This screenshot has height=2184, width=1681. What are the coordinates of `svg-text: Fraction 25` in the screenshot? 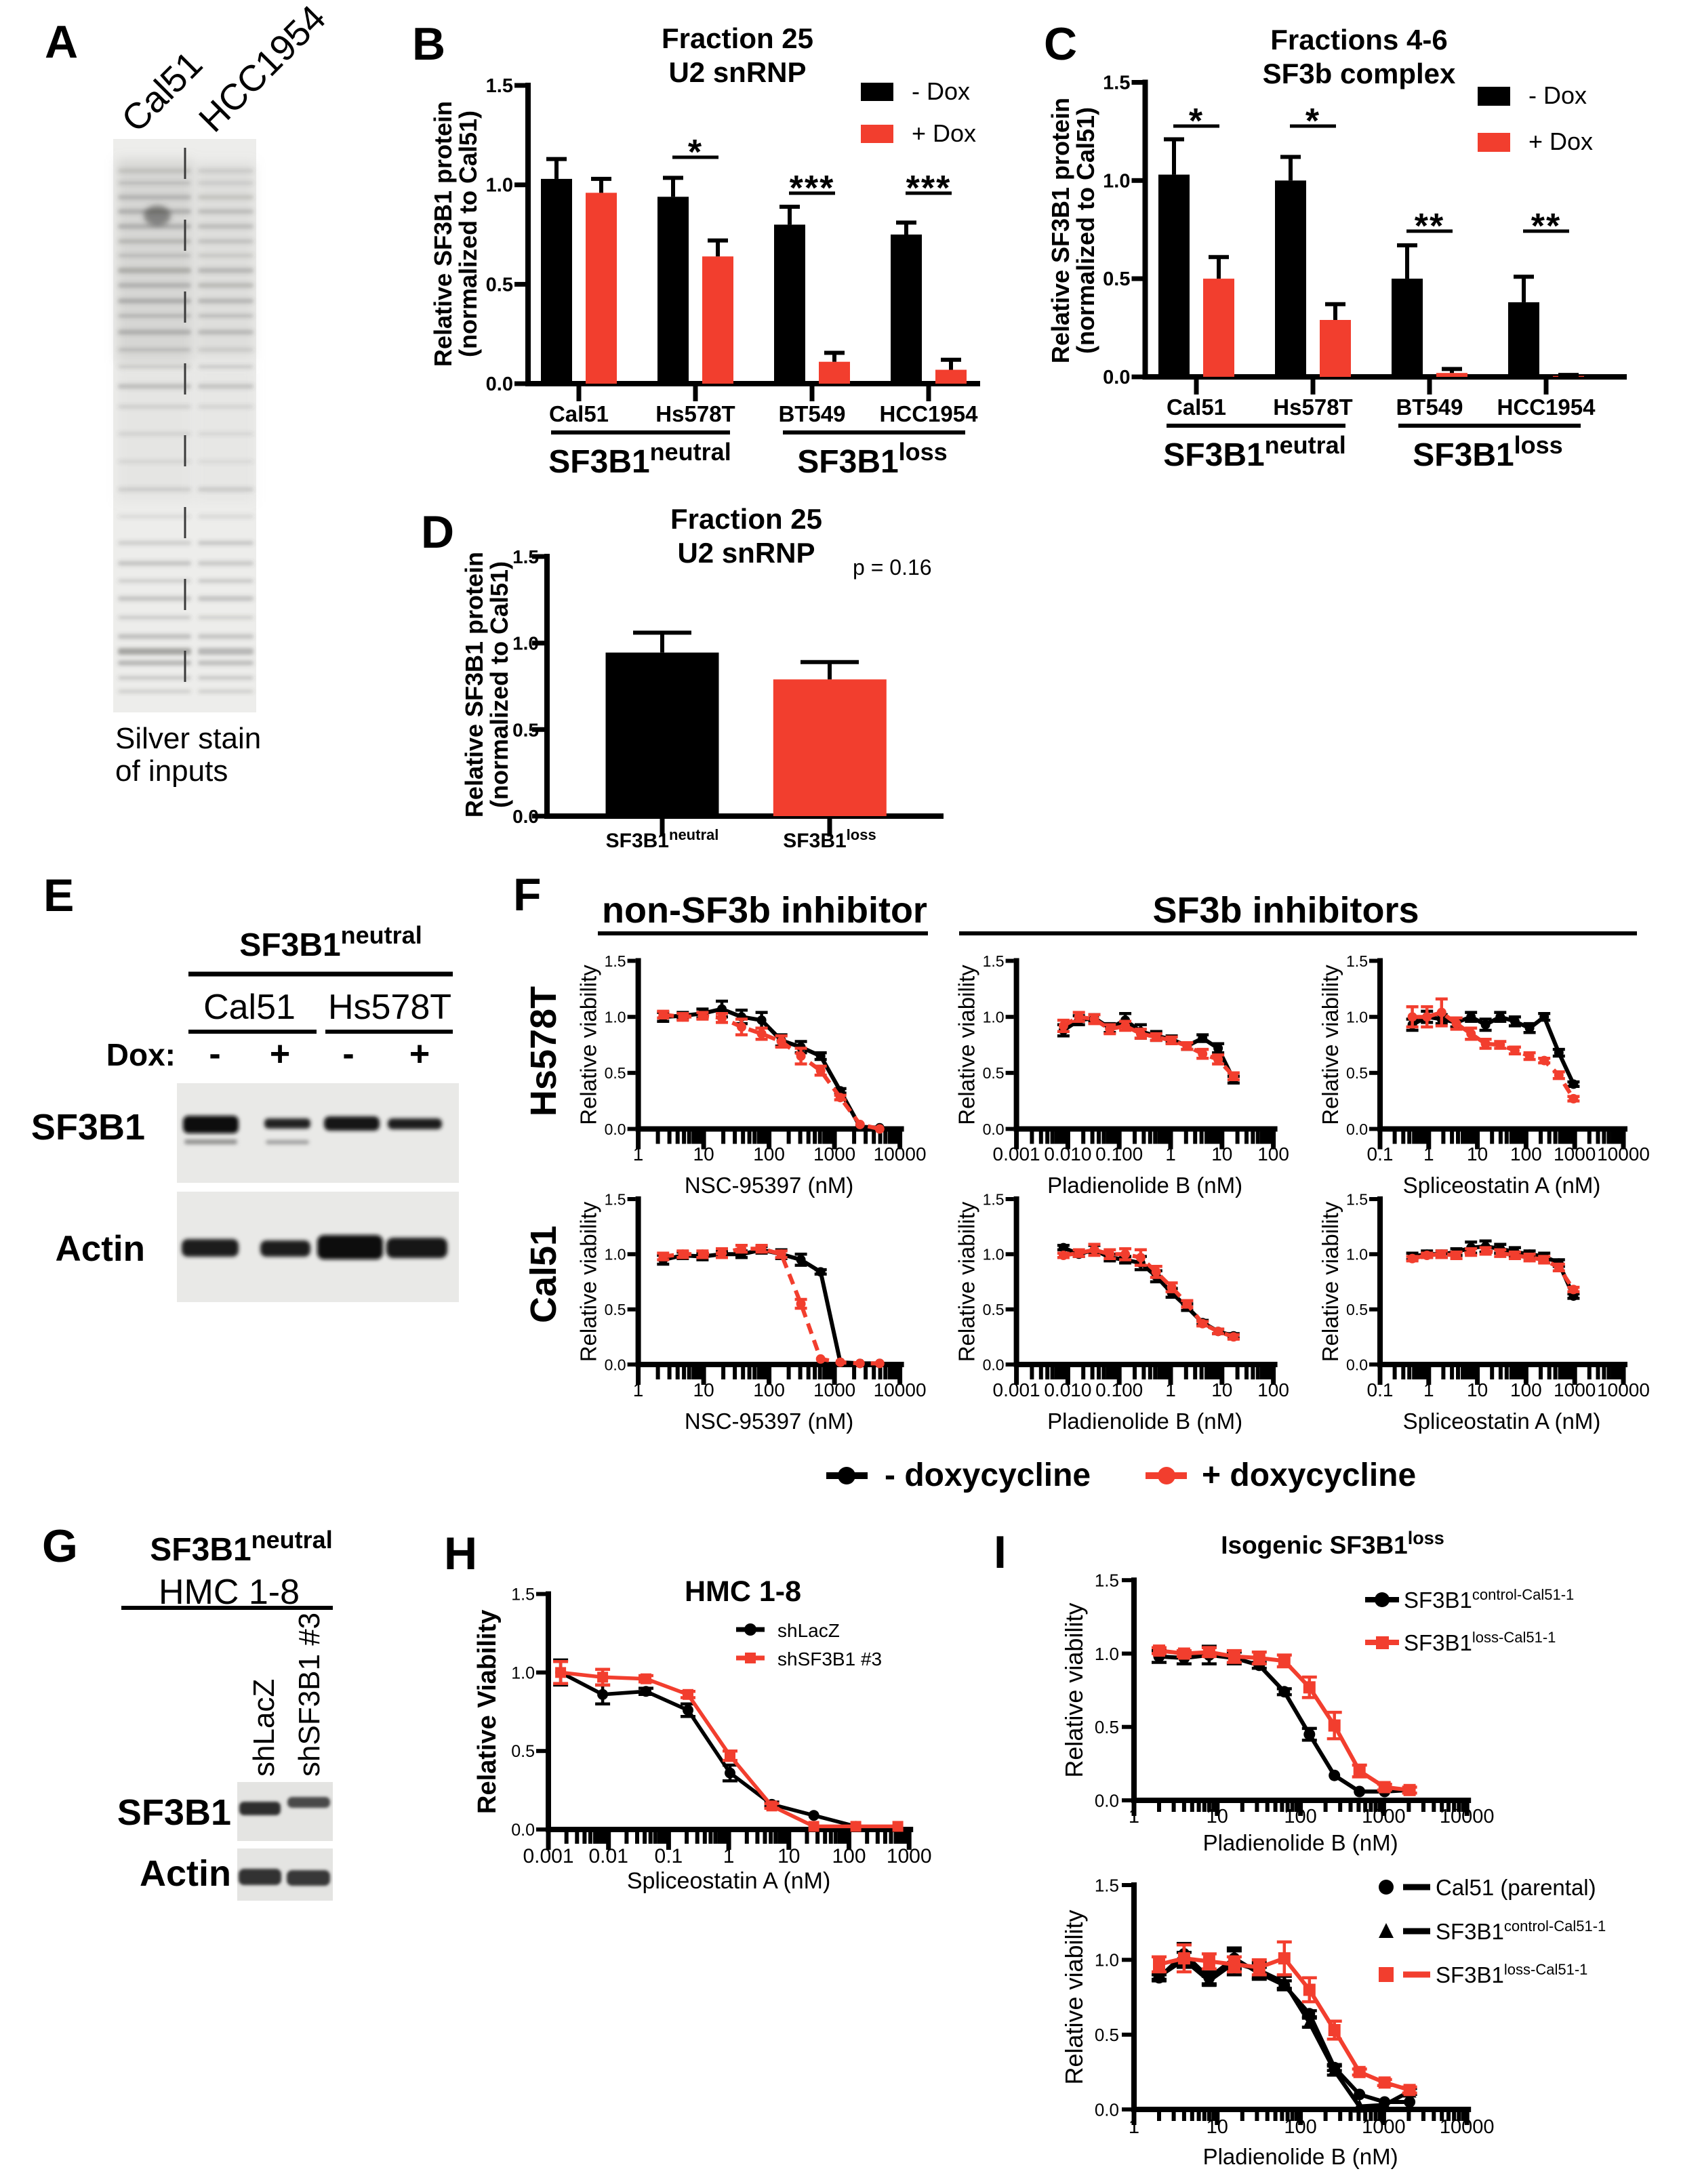 It's located at (746, 519).